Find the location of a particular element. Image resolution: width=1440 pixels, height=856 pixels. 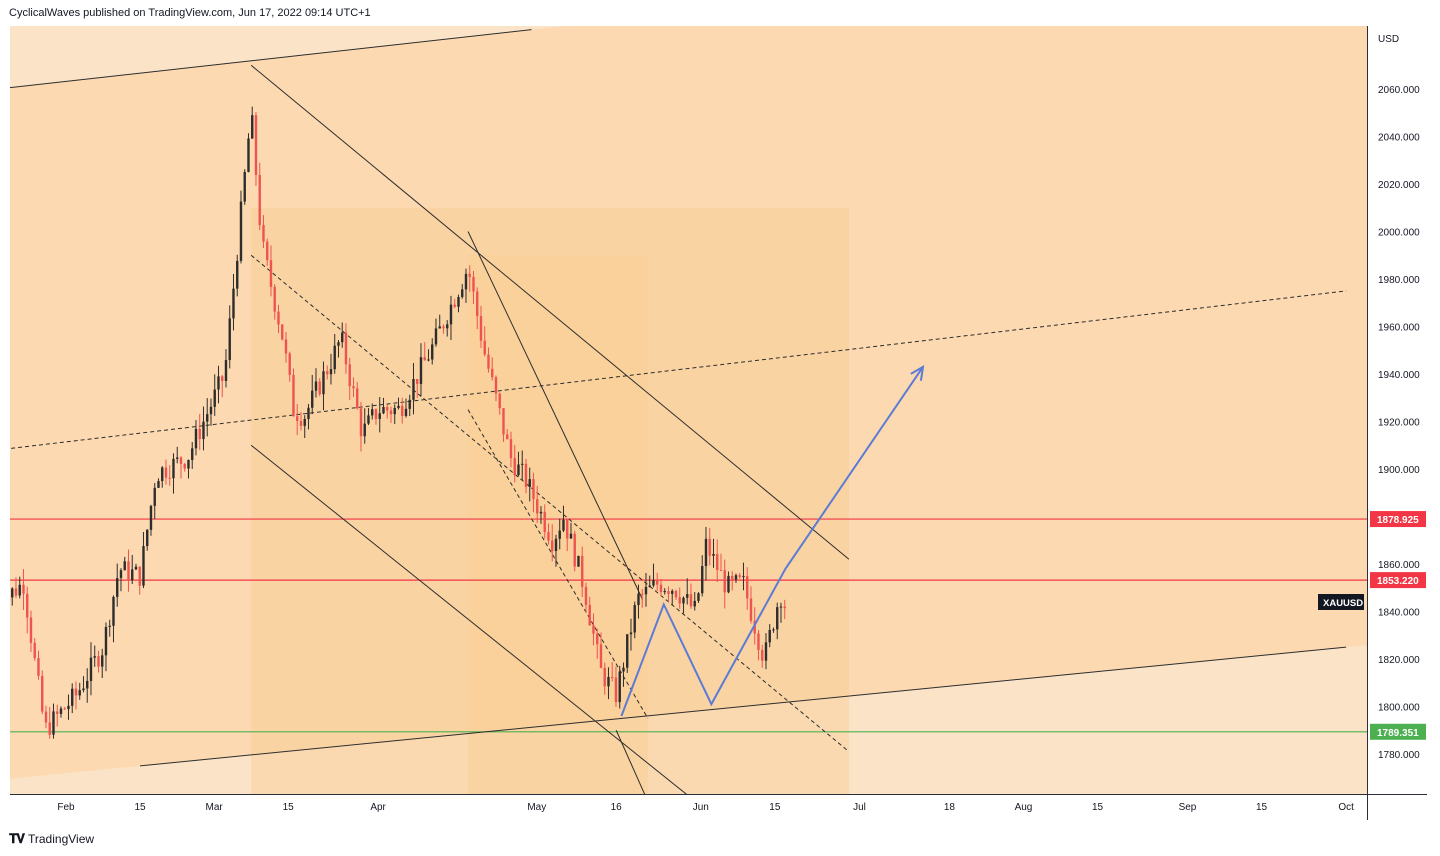

trend-line-inner-lower is located at coordinates (631, 765).